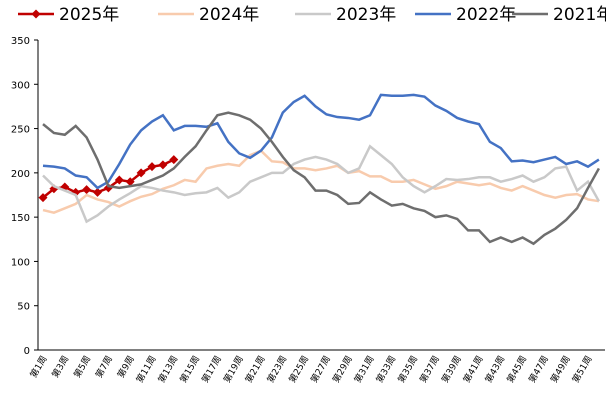 Image resolution: width=606 pixels, height=396 pixels. Describe the element at coordinates (276, 370) in the screenshot. I see `x-tick-label: 第23周` at that location.